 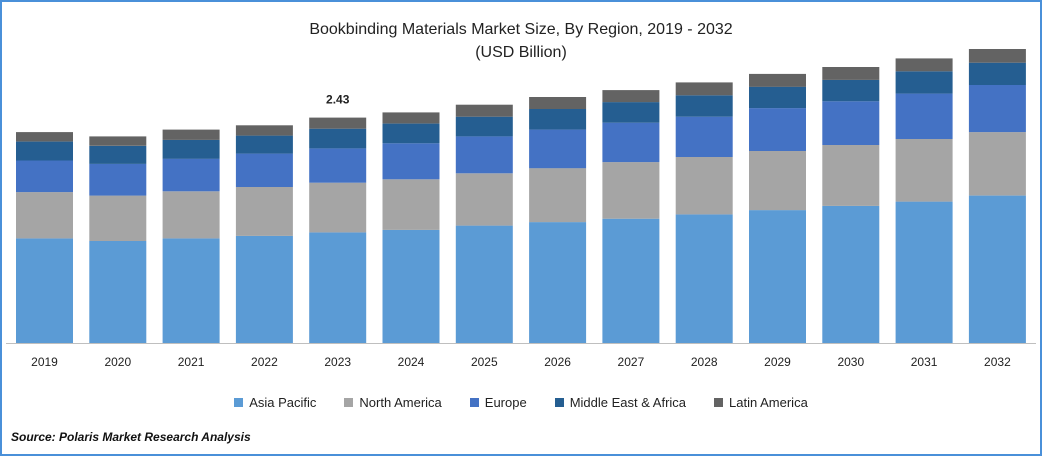 I want to click on bar-north-america-2029, so click(x=777, y=181).